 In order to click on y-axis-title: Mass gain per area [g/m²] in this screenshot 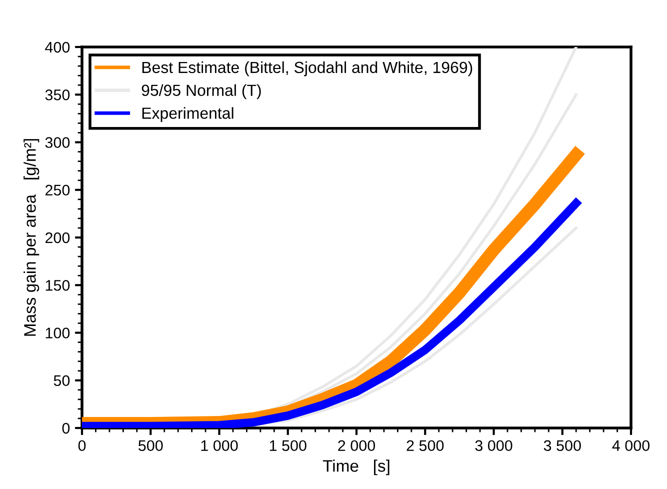, I will do `click(32, 237)`.